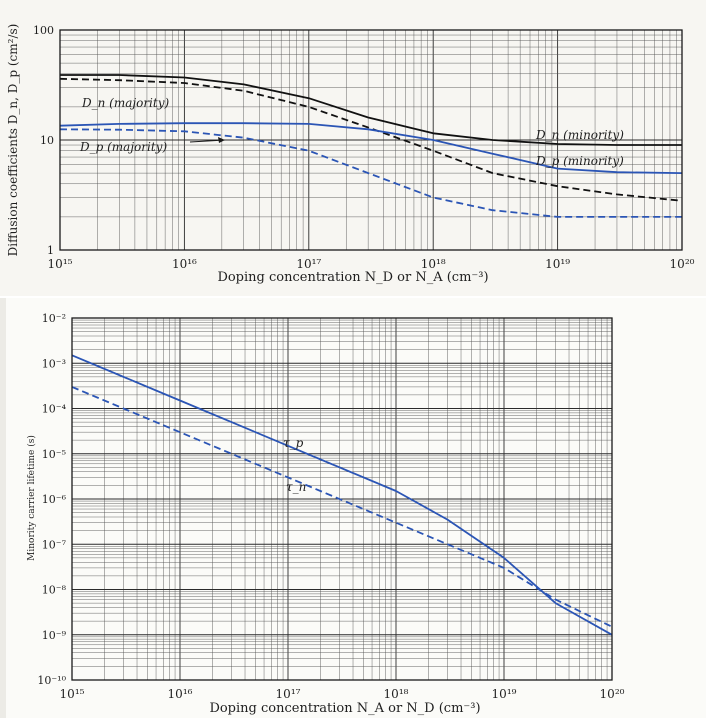 This screenshot has height=718, width=706. What do you see at coordinates (31, 498) in the screenshot?
I see `lifetime-y-axis-label: Minority carrier lifetime (s)` at bounding box center [31, 498].